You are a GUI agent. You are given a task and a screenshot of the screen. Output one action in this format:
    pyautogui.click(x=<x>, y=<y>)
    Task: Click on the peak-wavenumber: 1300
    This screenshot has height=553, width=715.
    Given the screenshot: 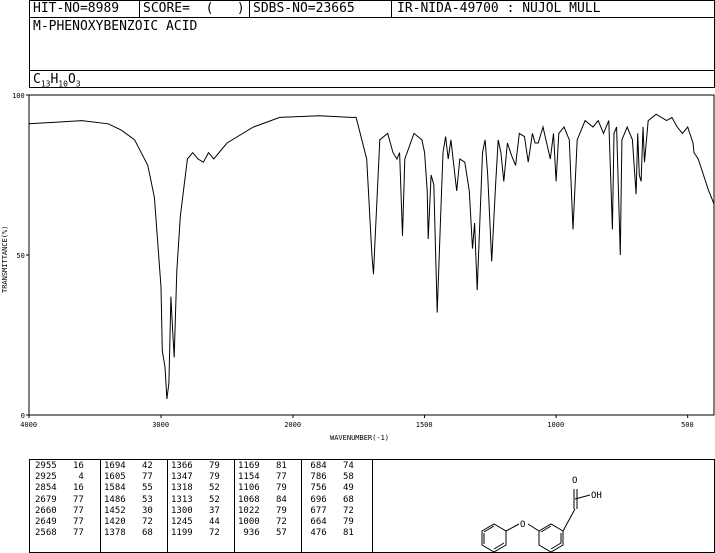 What is the action you would take?
    pyautogui.click(x=182, y=510)
    